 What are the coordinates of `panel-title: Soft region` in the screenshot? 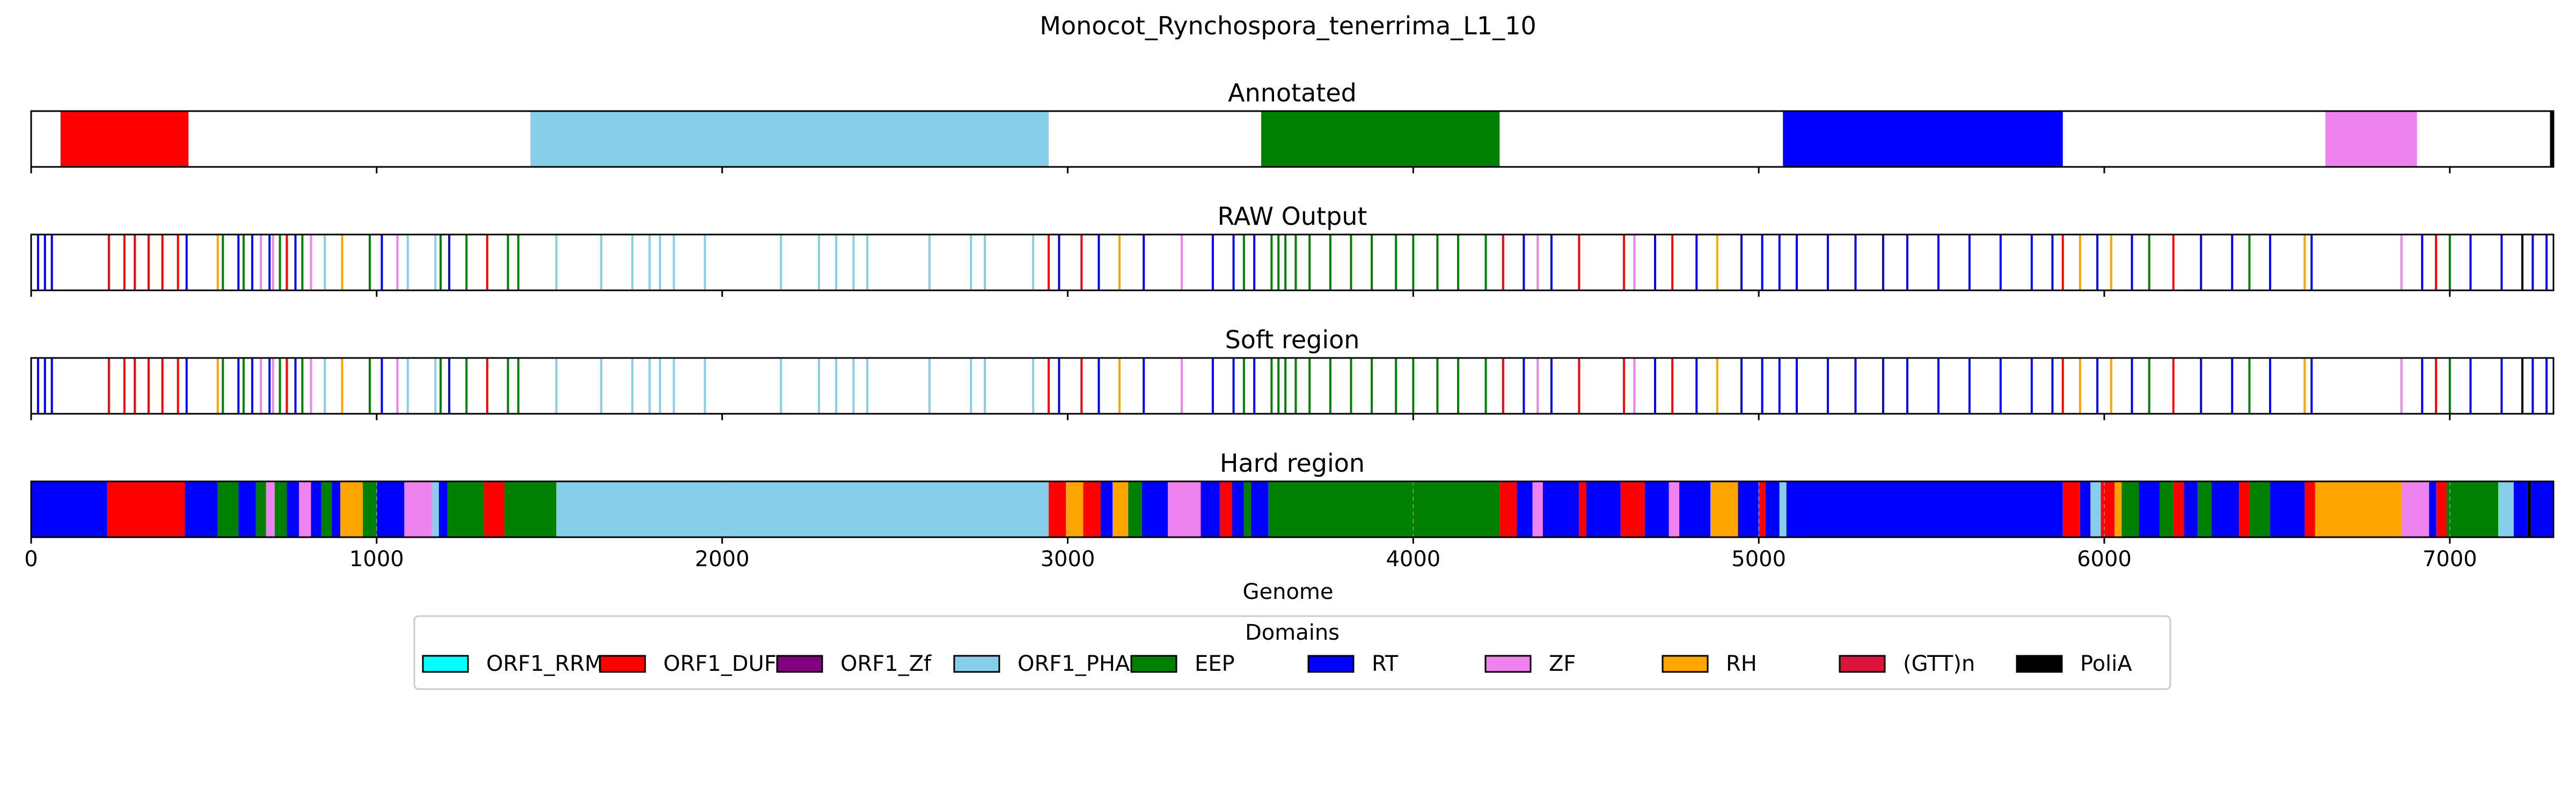 It's located at (1292, 339).